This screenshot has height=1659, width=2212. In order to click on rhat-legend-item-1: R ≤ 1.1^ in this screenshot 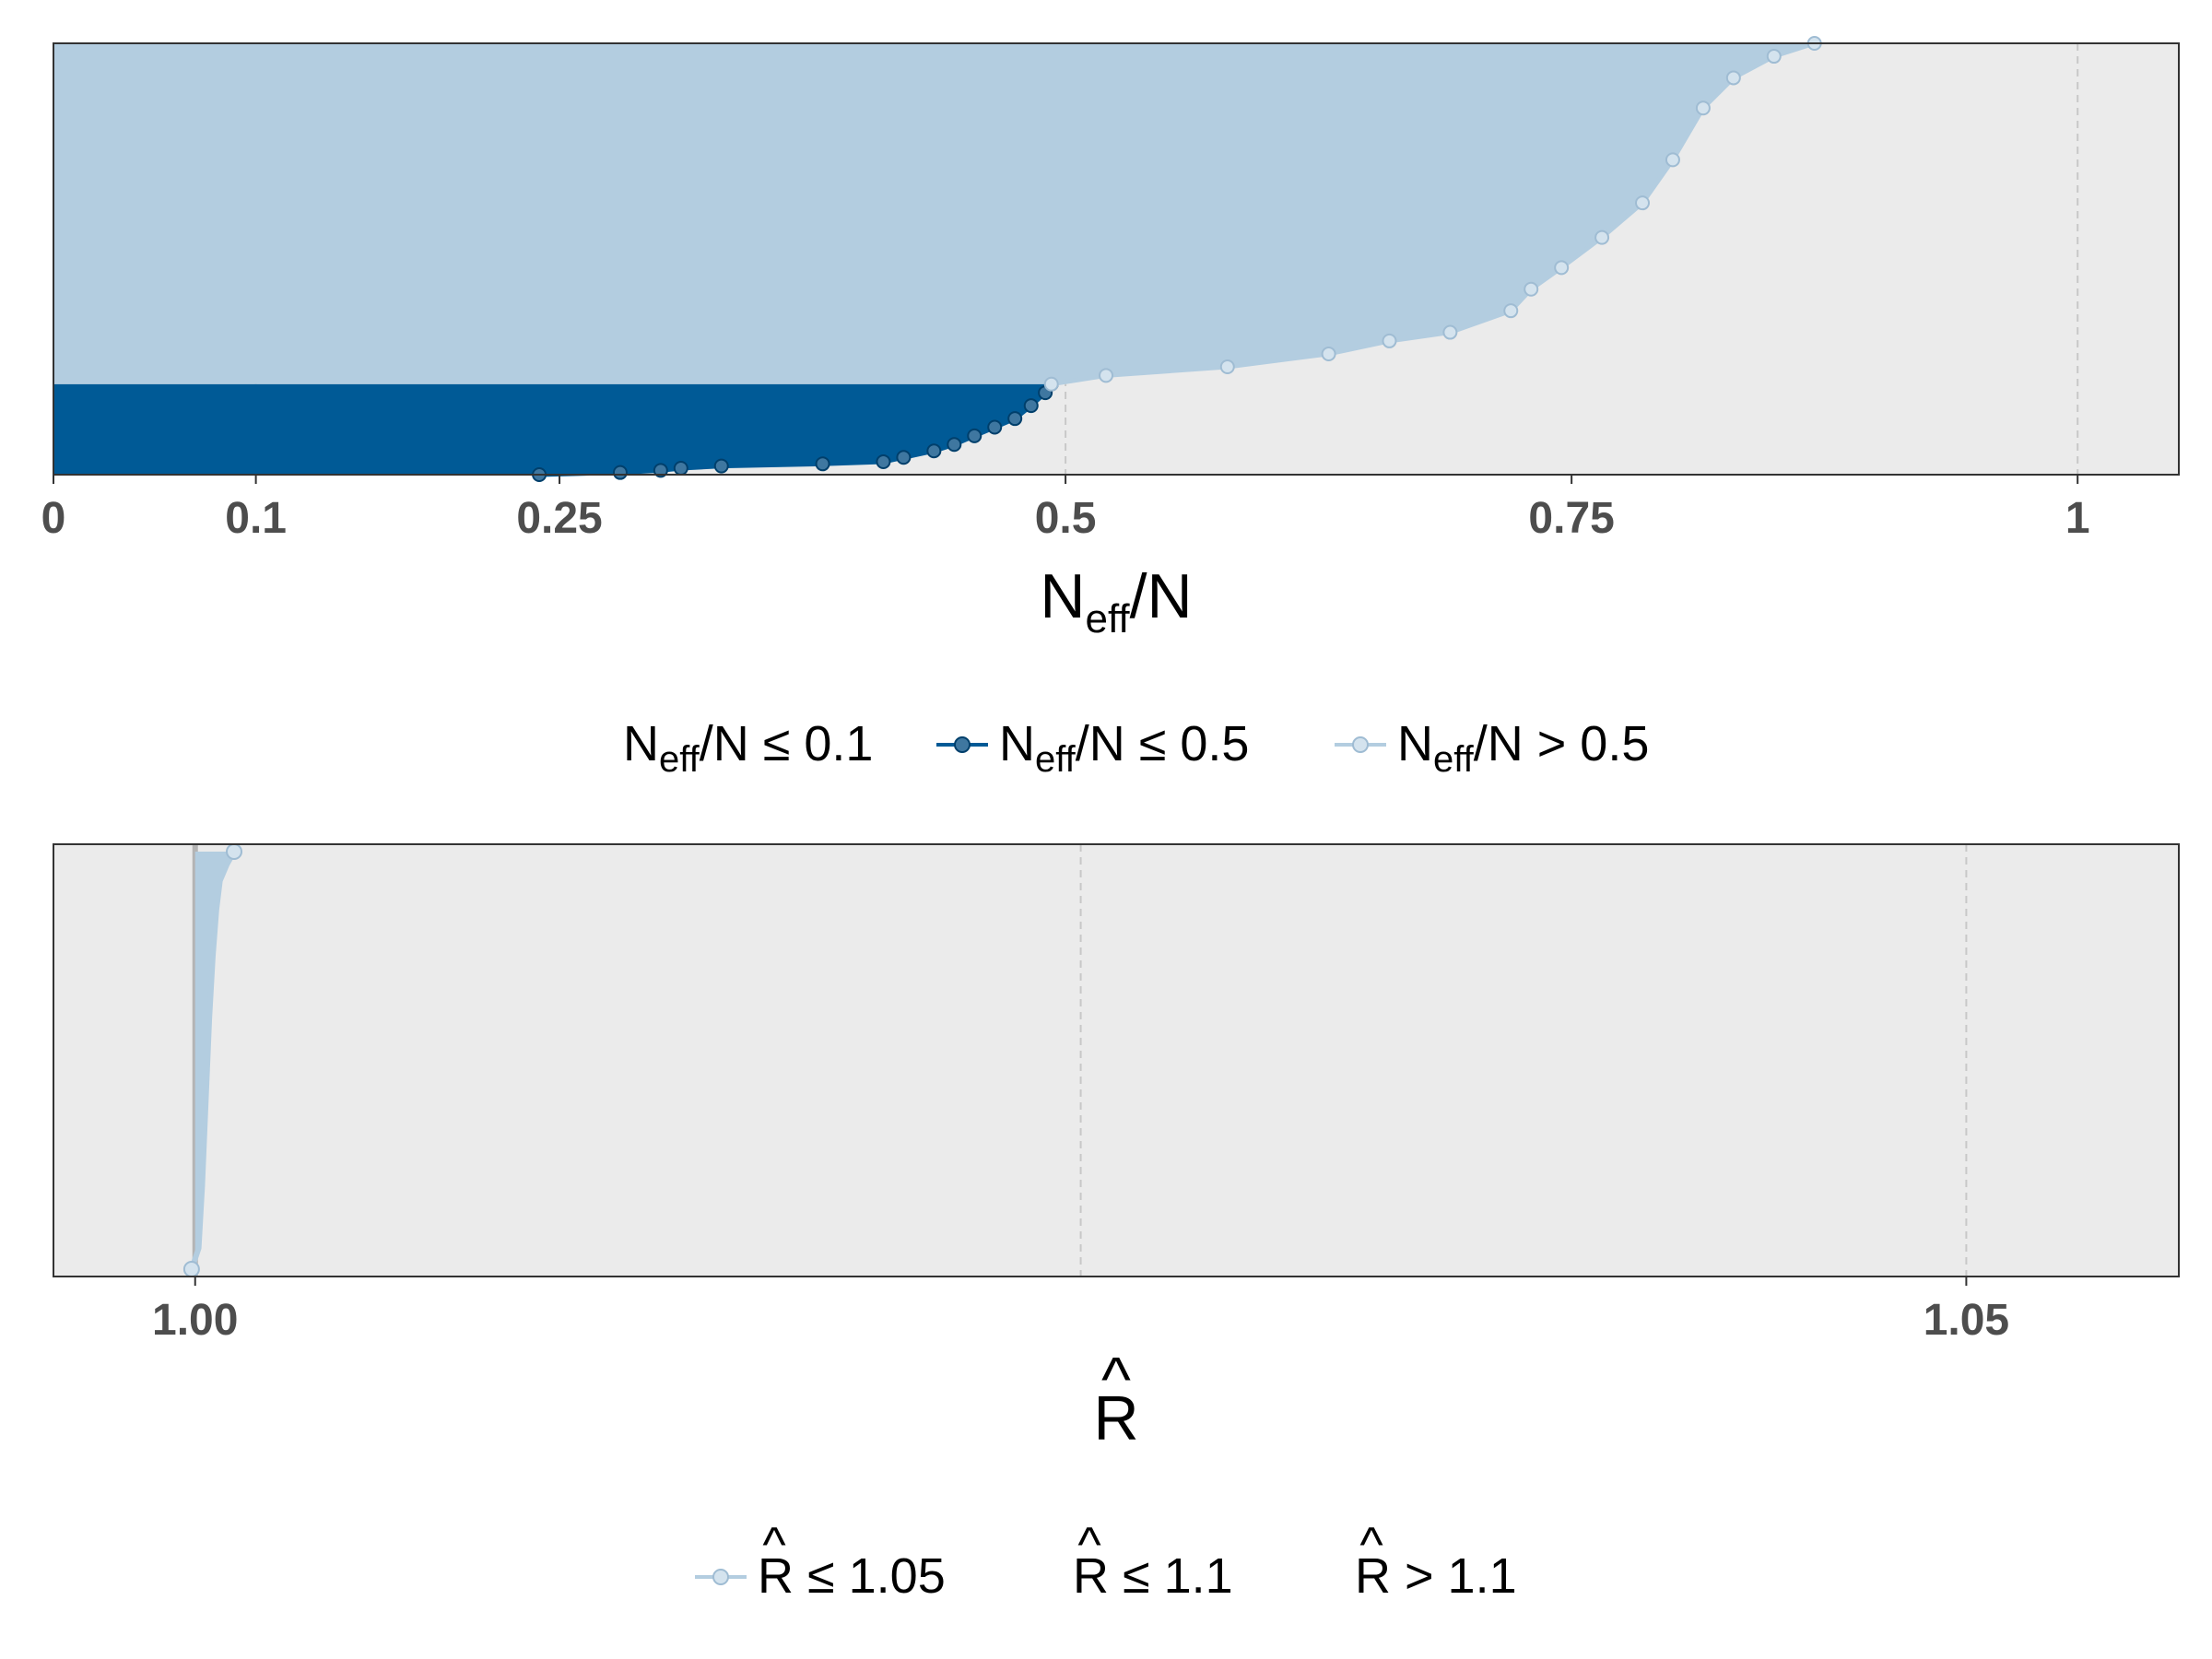, I will do `click(1153, 1560)`.